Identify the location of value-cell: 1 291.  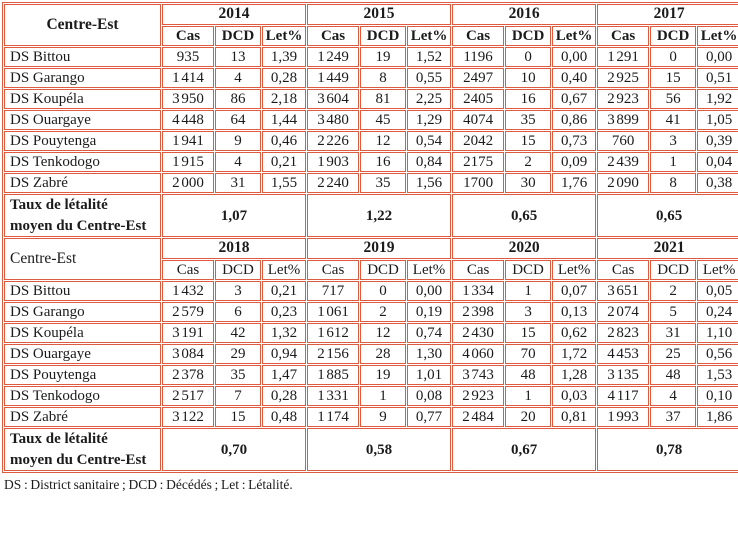
(623, 57).